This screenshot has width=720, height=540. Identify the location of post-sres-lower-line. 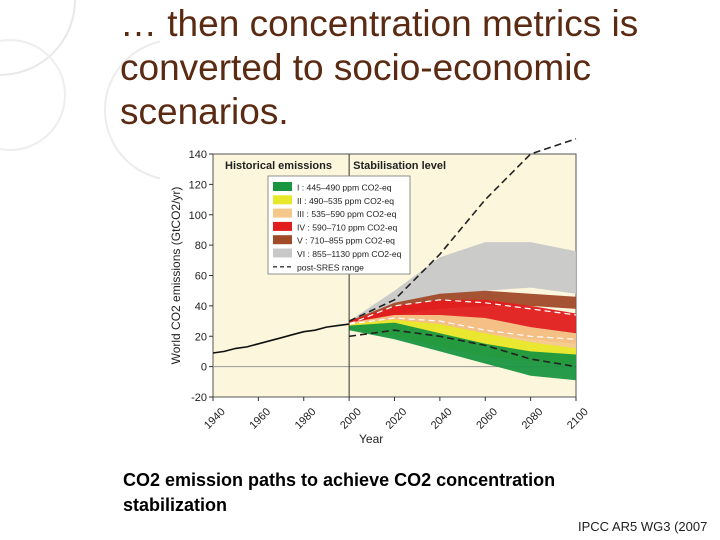
(462, 348).